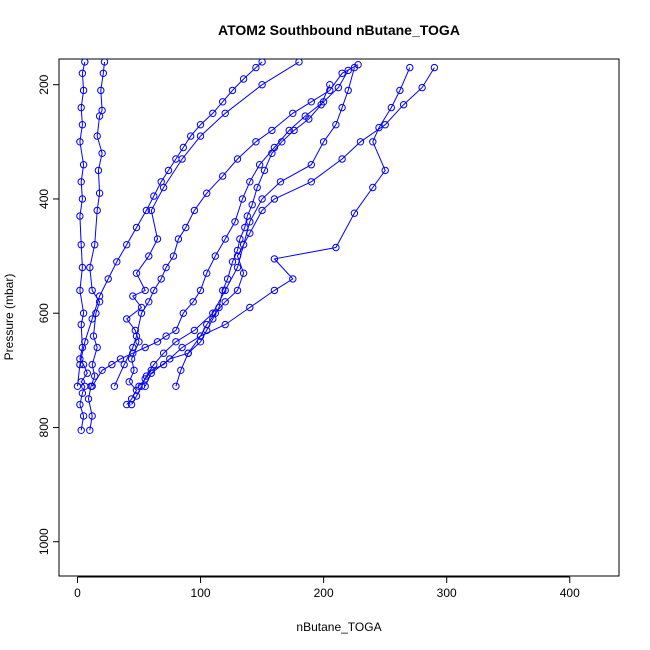  Describe the element at coordinates (44, 541) in the screenshot. I see `y-tick-label: 1000` at that location.